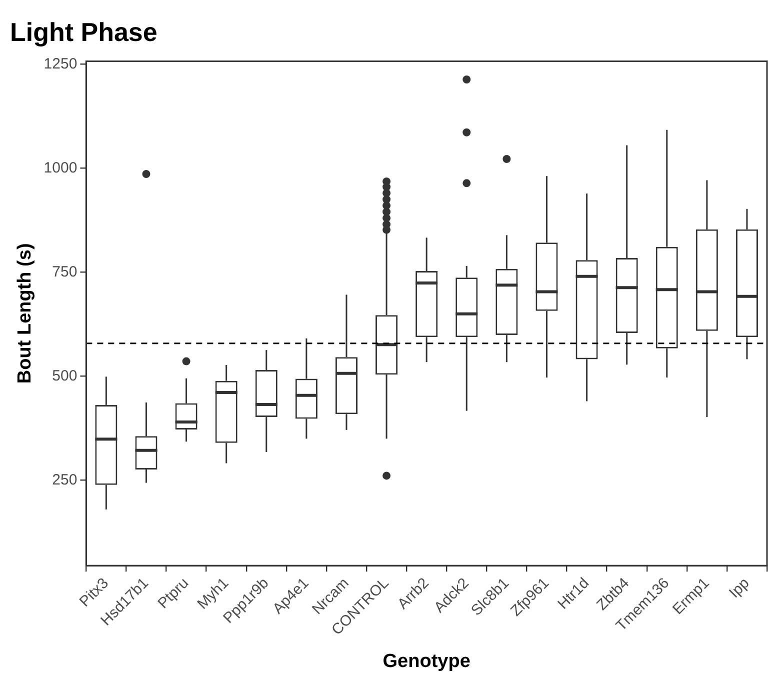 The width and height of the screenshot is (781, 687). I want to click on x-axis-title: Genotype, so click(426, 661).